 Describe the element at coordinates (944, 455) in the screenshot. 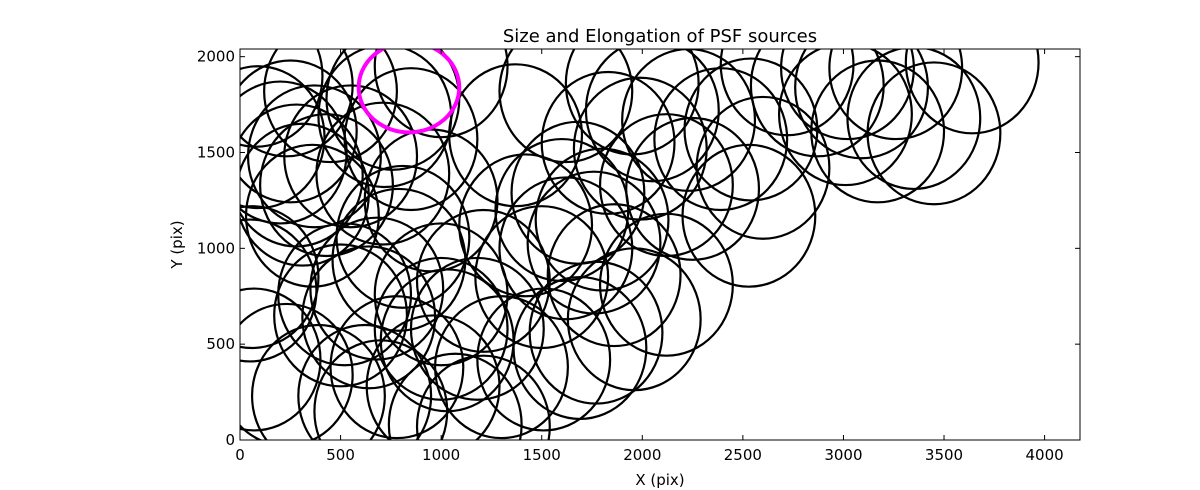

I see `x-tick-label: 3500` at that location.